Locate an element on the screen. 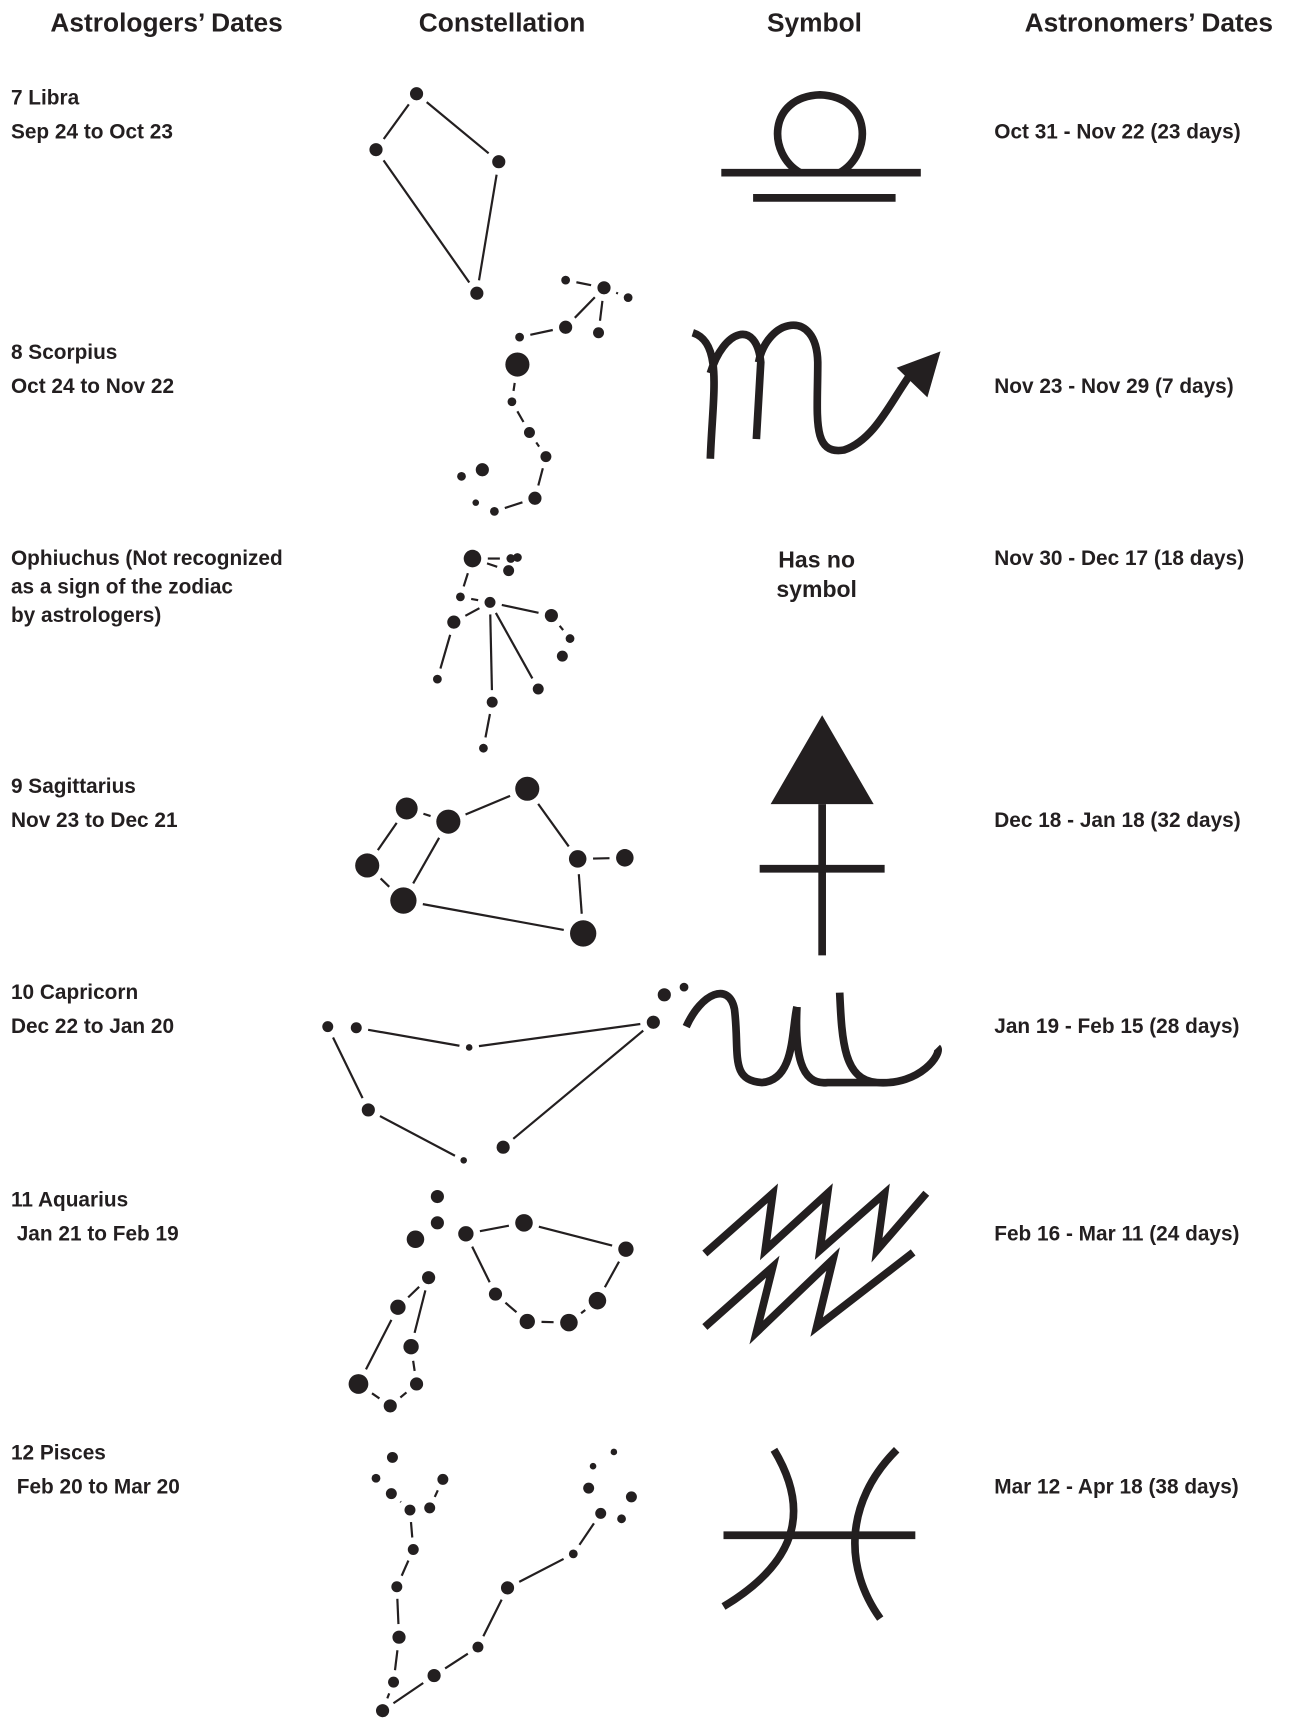 This screenshot has height=1720, width=1299. astronomers-dates: Jan 19 - Feb 15 (28 days) is located at coordinates (1116, 1026).